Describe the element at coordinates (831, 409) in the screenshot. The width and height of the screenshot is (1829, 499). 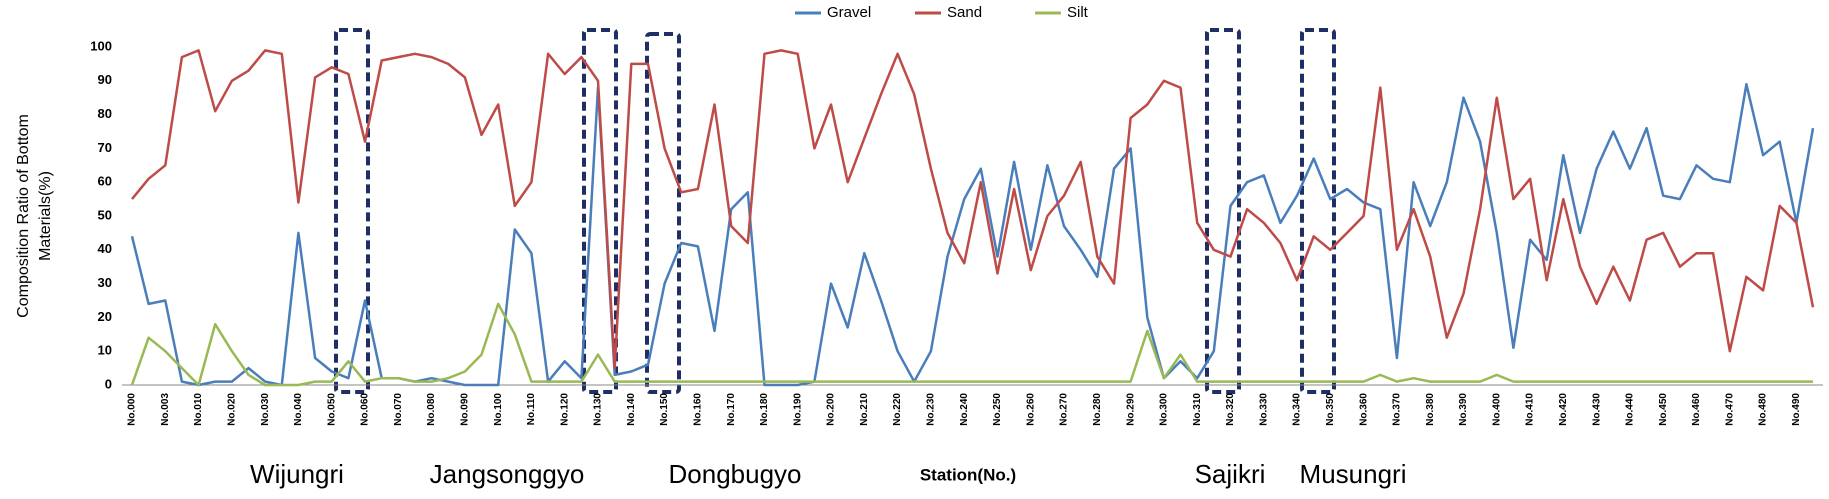
I see `x-tick-label: No.200` at that location.